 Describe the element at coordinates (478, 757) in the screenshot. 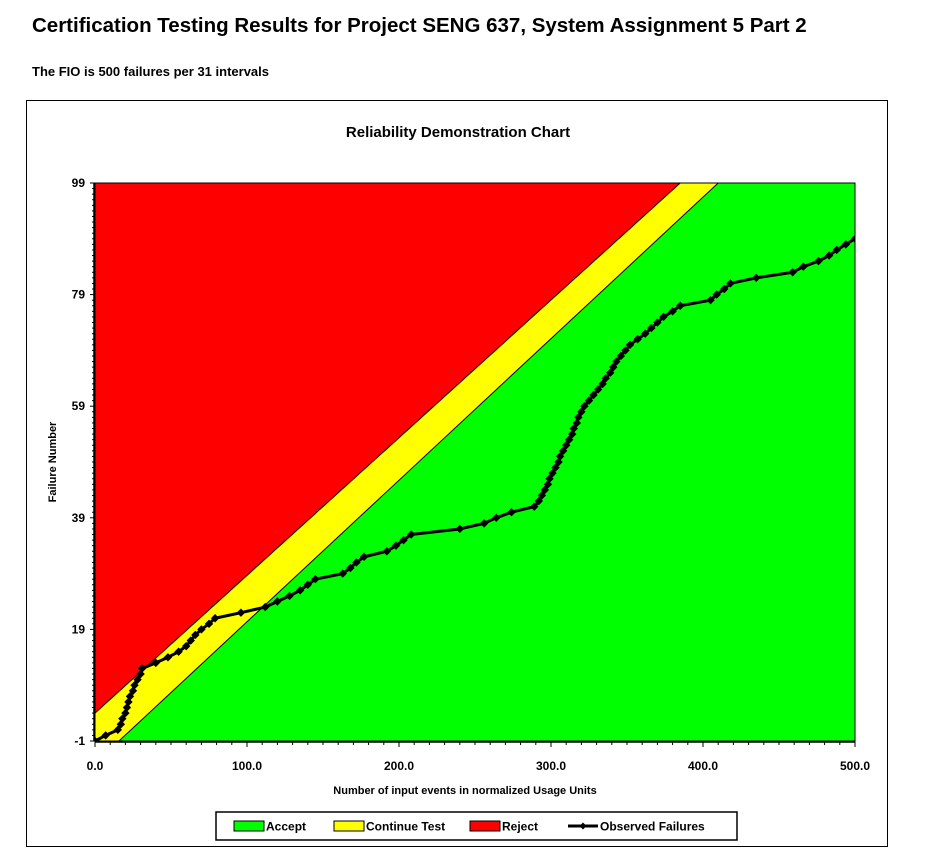

I see `x-axis: 0.0 100.0 200.0 300.0 400.0 500.0` at that location.